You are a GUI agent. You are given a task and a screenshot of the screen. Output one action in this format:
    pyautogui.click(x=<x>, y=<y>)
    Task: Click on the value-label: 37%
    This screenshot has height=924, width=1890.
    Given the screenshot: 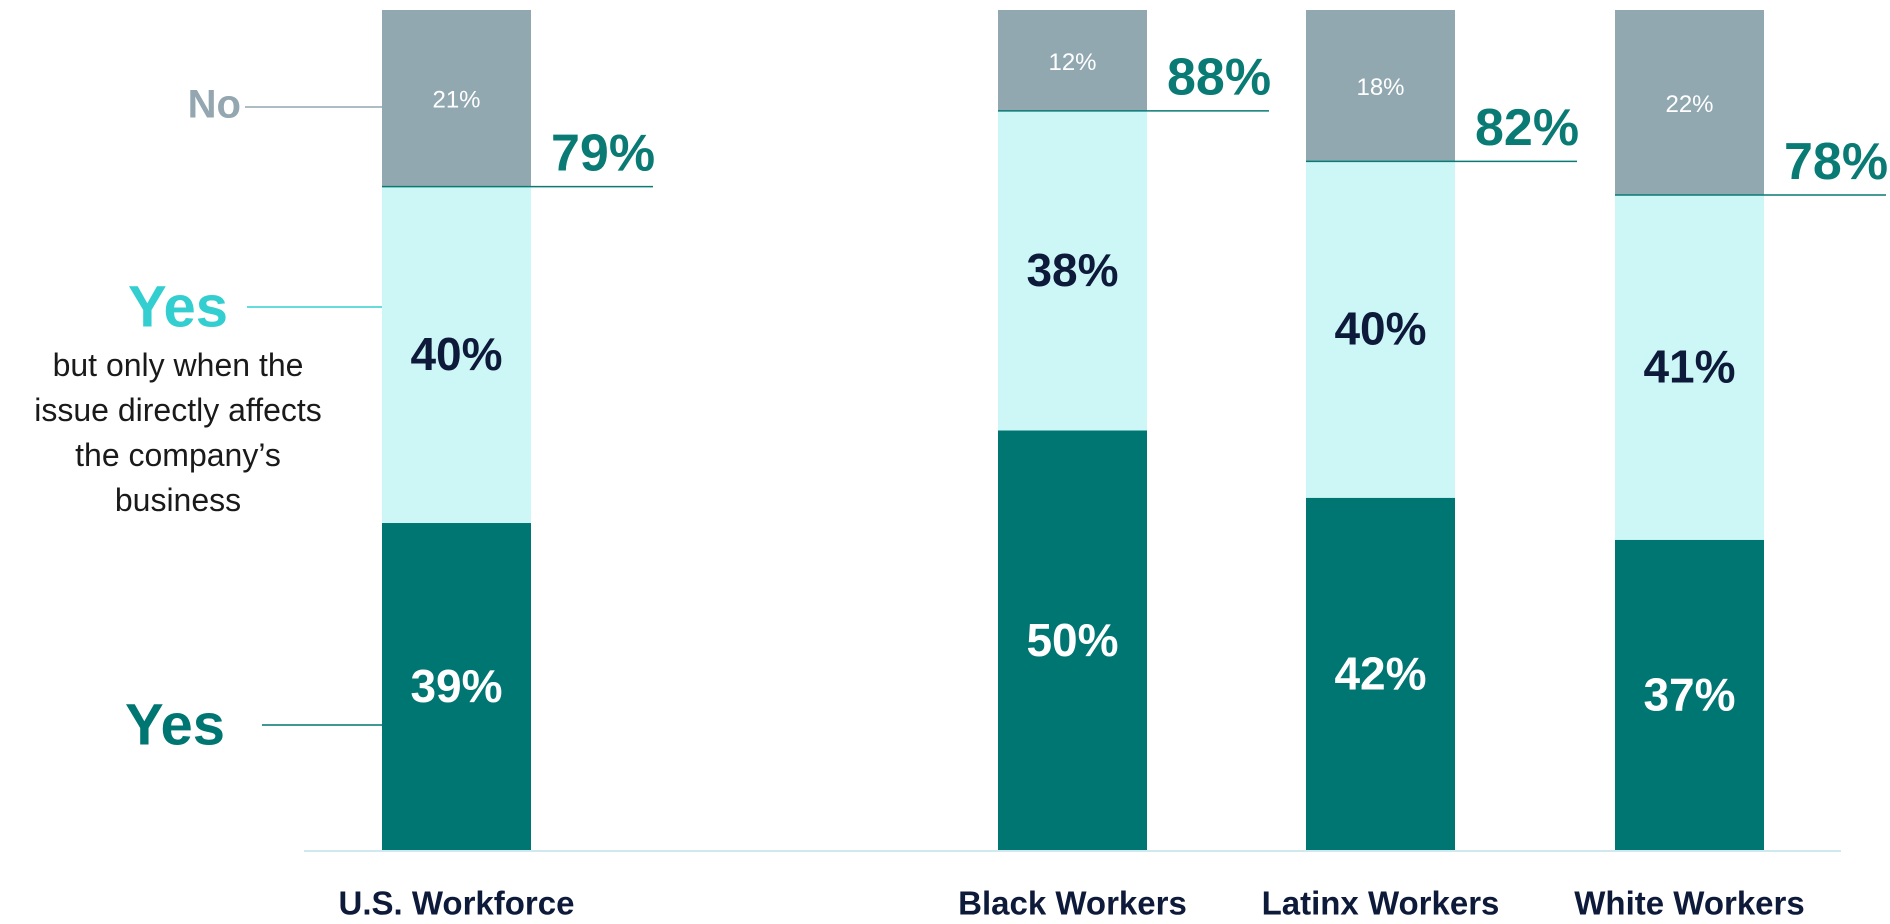 What is the action you would take?
    pyautogui.click(x=1689, y=695)
    